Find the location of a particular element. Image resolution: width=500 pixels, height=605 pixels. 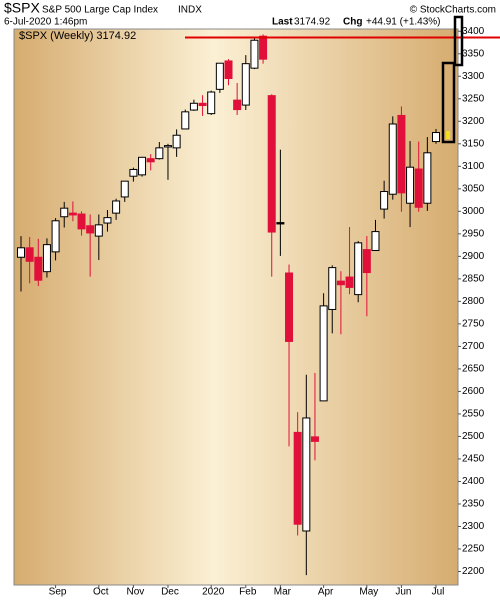

last-value: 3174.92 is located at coordinates (312, 22).